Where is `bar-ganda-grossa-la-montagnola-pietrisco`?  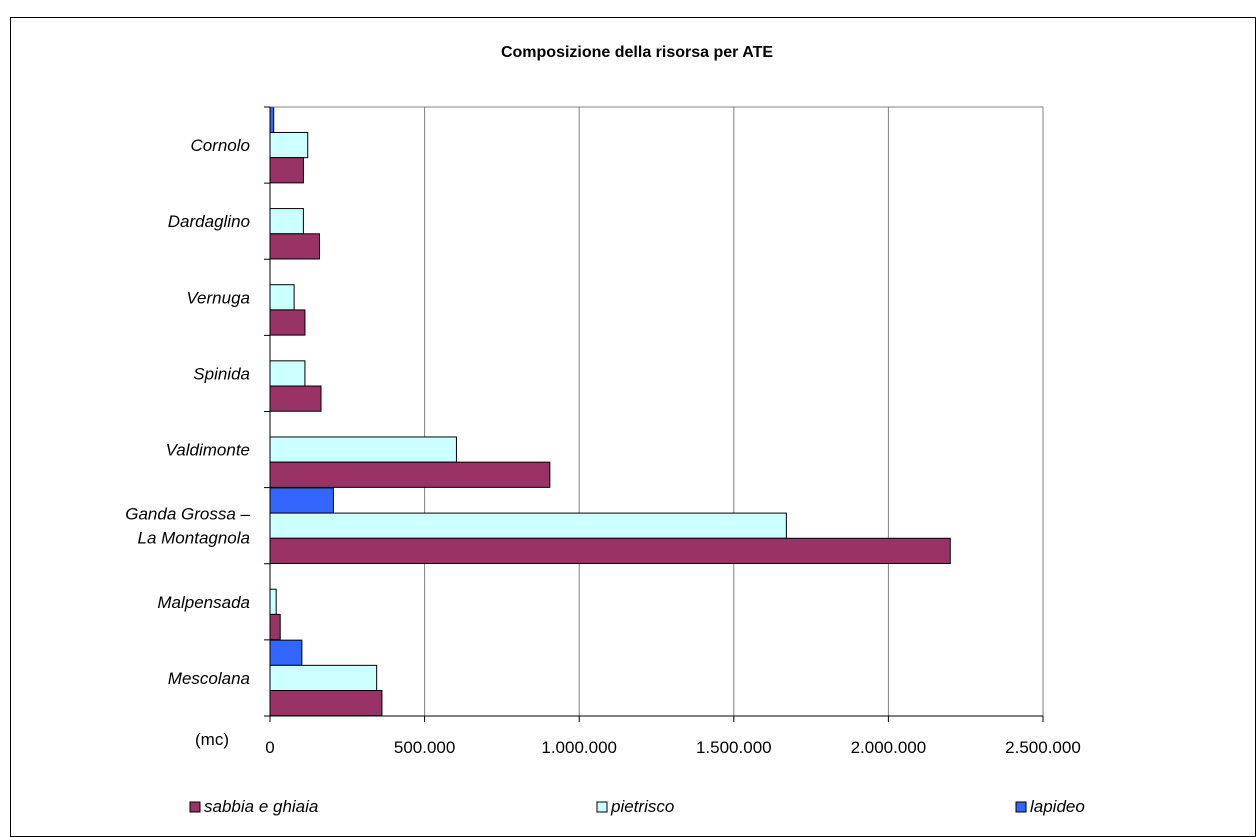 bar-ganda-grossa-la-montagnola-pietrisco is located at coordinates (528, 525).